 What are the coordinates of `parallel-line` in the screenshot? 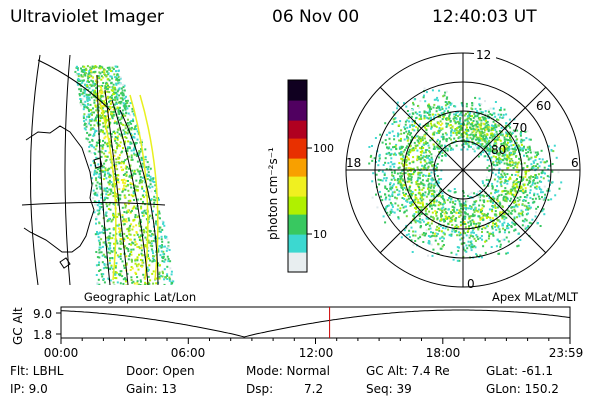 It's located at (74, 85).